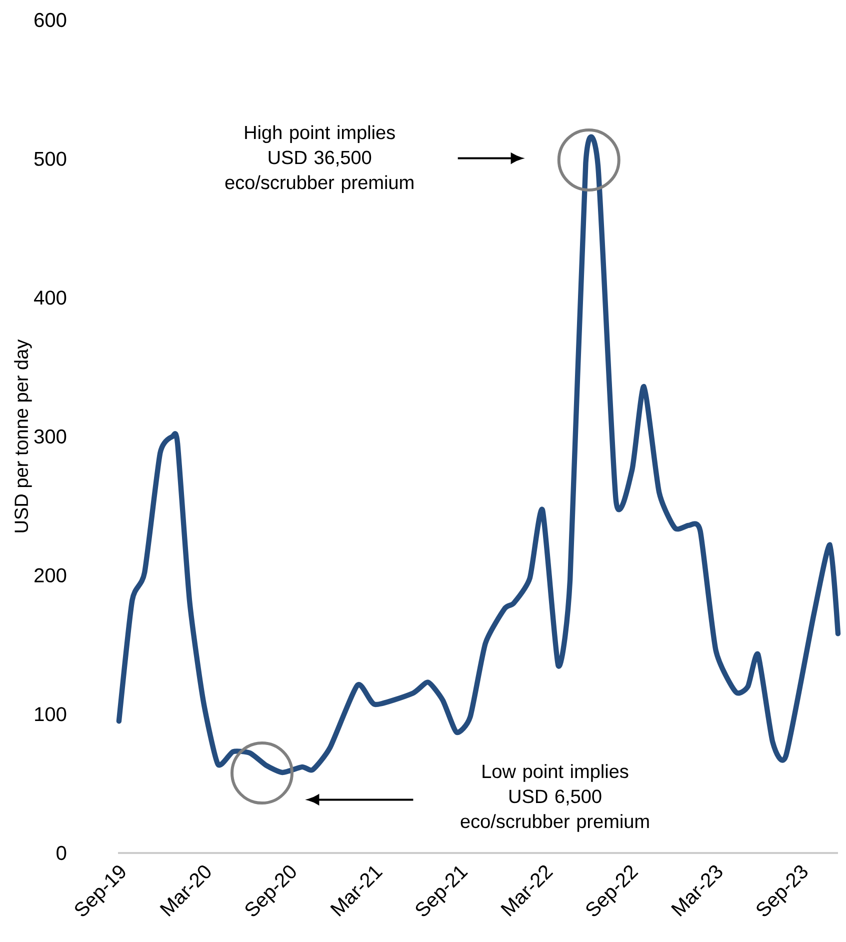 This screenshot has width=846, height=942. I want to click on y-tick-label: 500, so click(50, 159).